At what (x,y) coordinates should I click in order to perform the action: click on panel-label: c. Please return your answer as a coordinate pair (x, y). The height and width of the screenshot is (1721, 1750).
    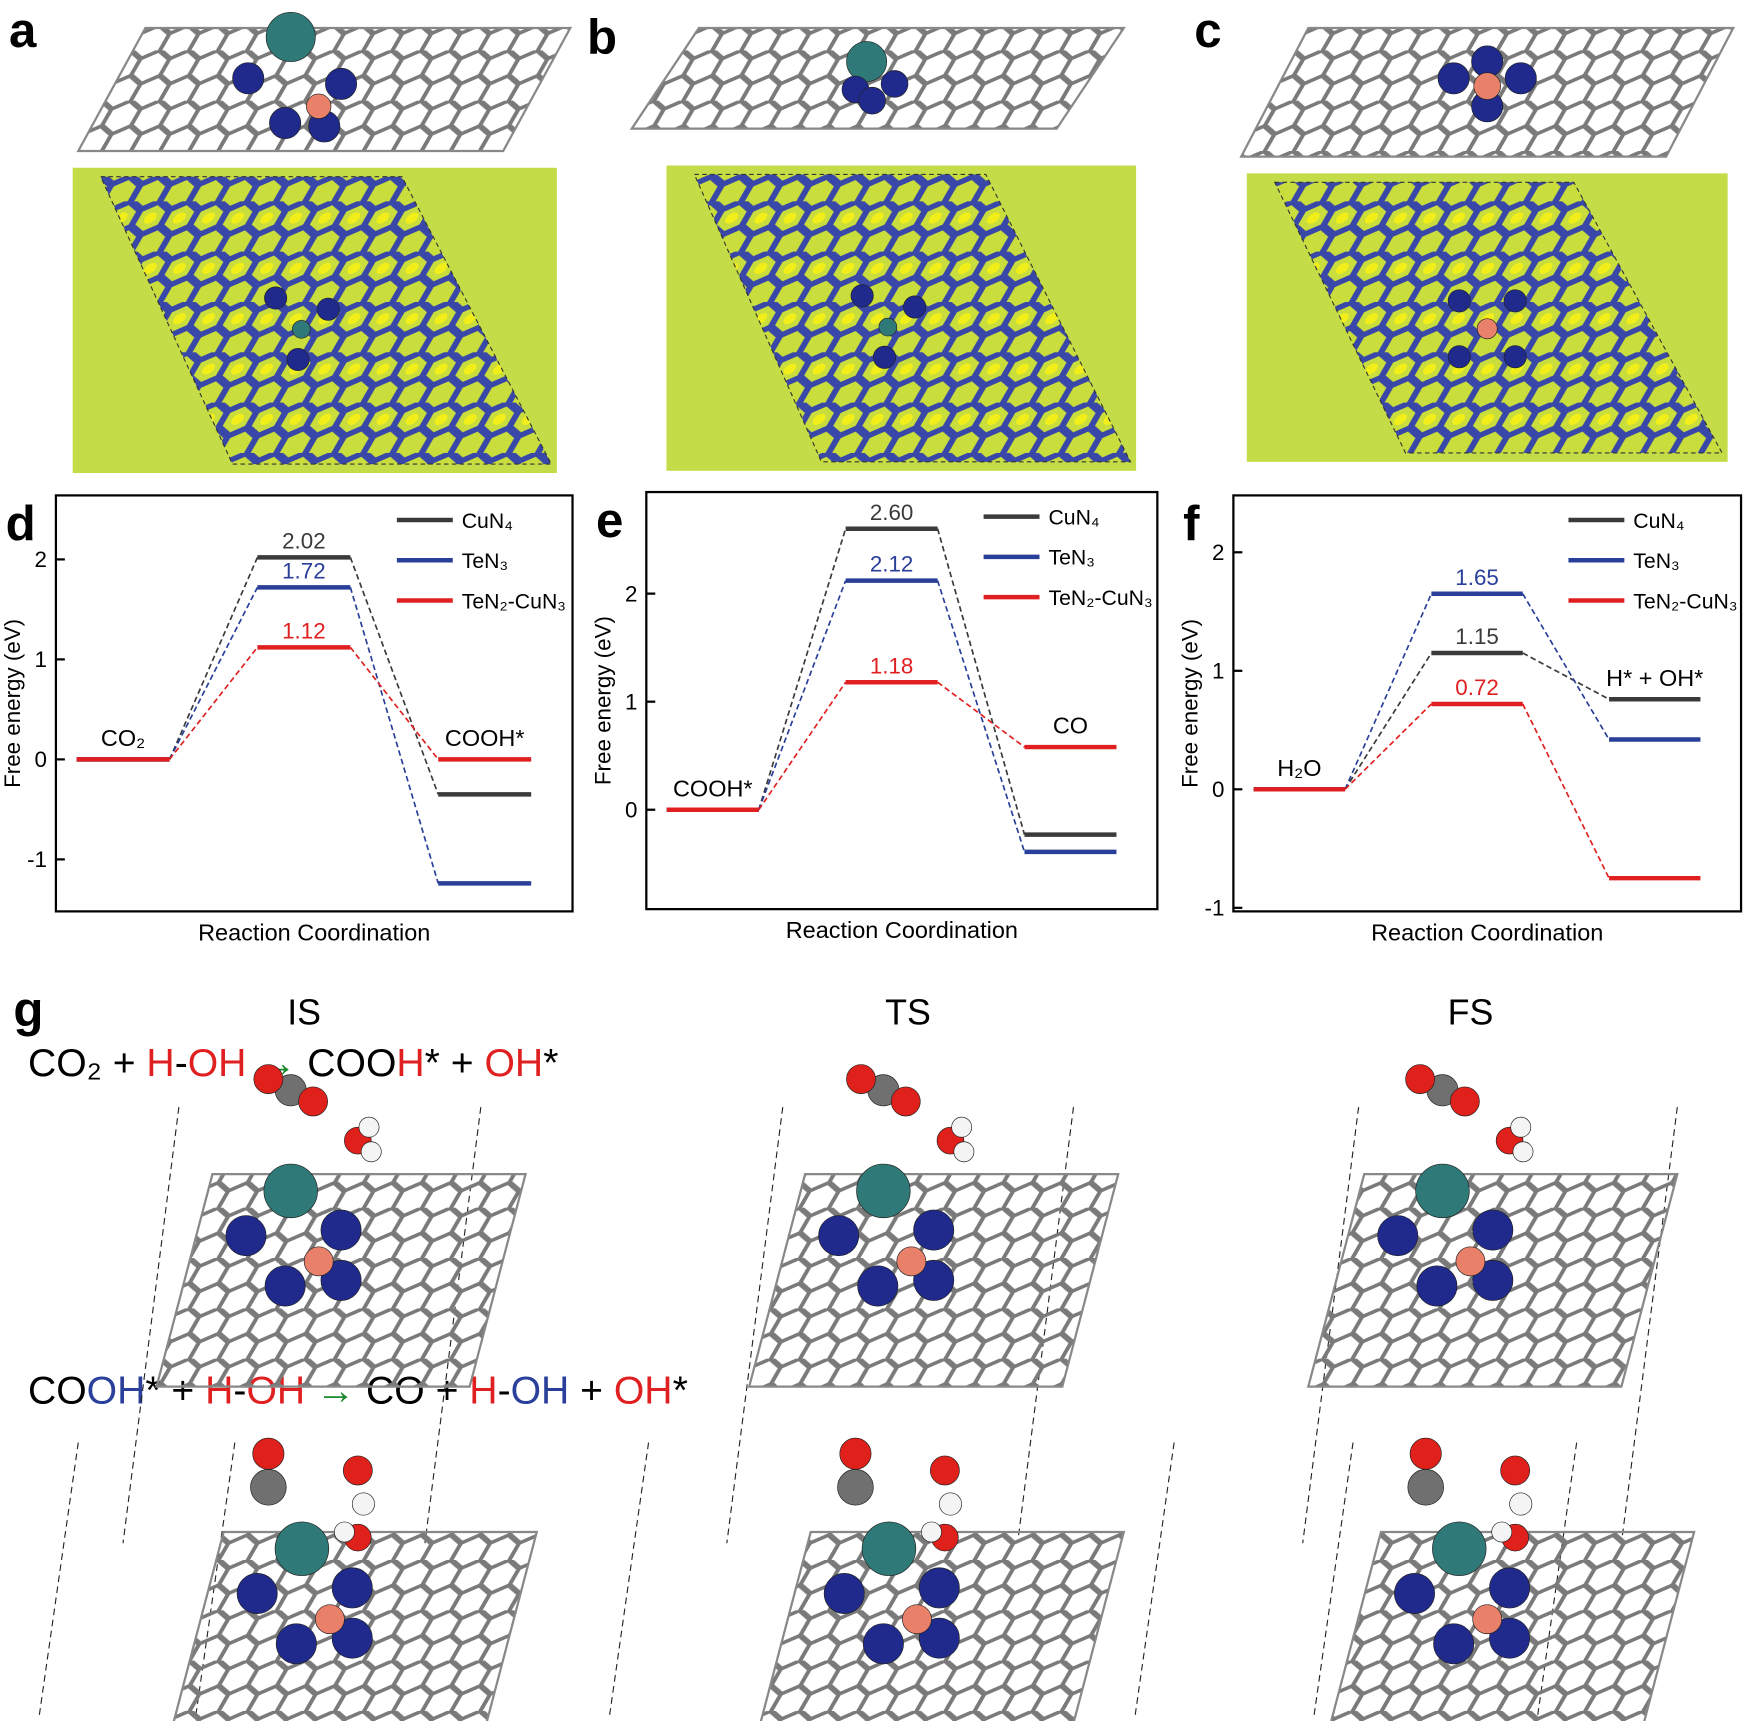
    Looking at the image, I should click on (1207, 30).